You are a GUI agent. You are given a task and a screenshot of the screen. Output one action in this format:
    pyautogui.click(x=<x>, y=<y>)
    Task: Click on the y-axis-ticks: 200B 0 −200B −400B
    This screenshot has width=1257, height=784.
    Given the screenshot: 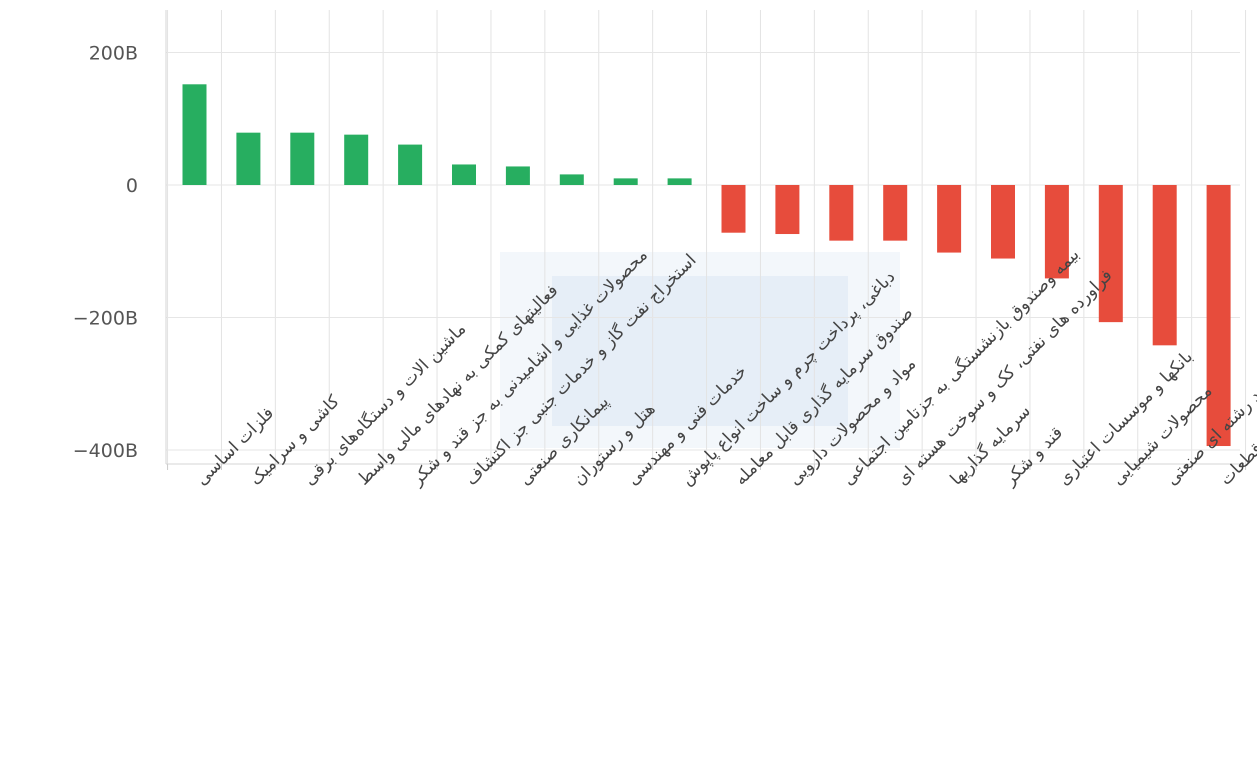 What is the action you would take?
    pyautogui.click(x=105, y=253)
    